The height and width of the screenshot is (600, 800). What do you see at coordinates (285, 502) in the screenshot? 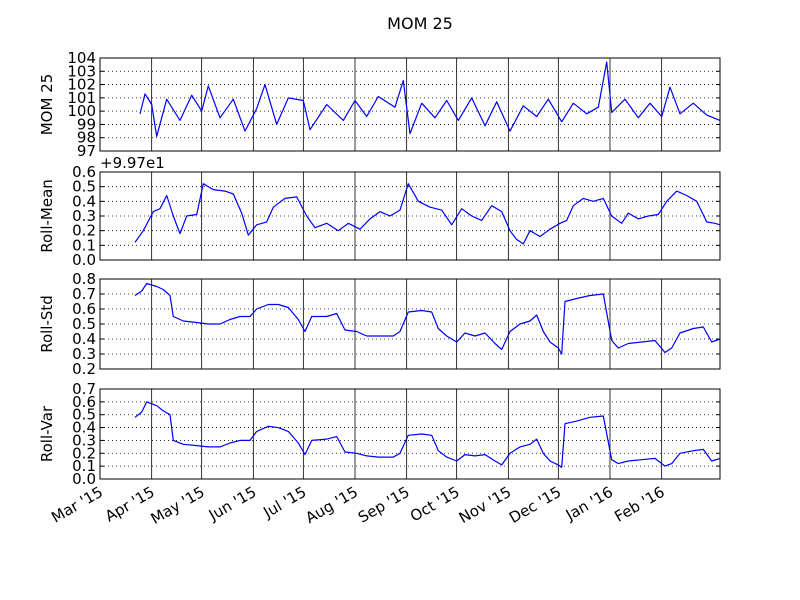
I see `x-tick-label: Jul '15` at bounding box center [285, 502].